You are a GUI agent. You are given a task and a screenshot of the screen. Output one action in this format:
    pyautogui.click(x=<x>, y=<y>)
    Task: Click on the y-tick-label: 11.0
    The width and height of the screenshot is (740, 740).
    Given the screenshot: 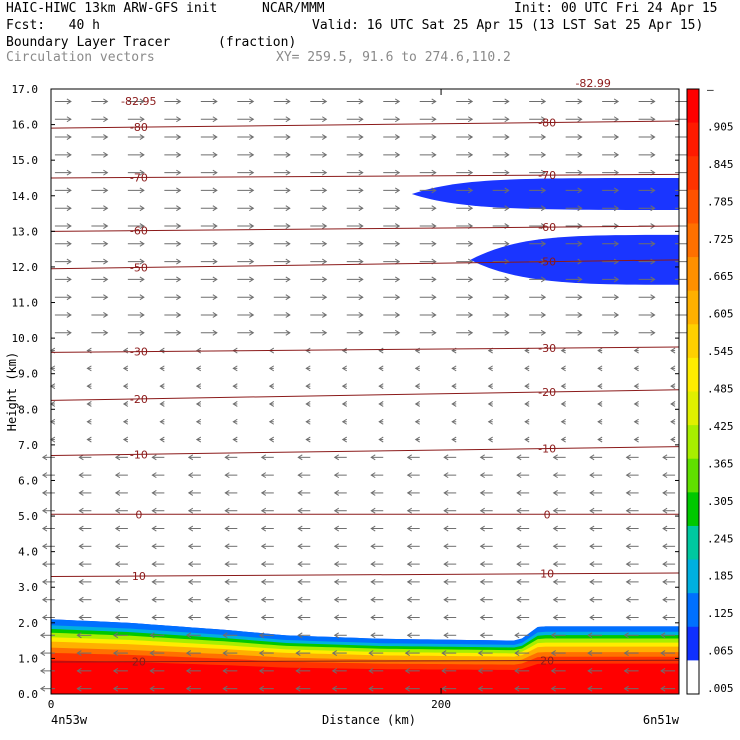 What is the action you would take?
    pyautogui.click(x=25, y=303)
    